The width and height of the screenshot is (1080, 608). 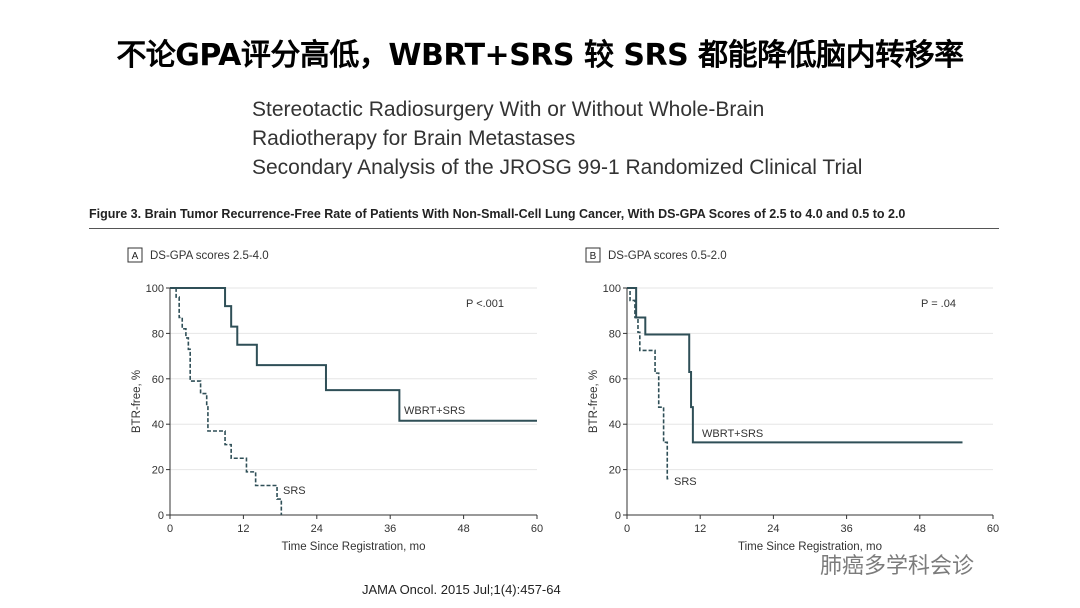 What do you see at coordinates (540, 55) in the screenshot?
I see `slide-title: 不论GPA评分高低，WBRT+SRS 较 SRS 都能降低脑内转移率` at bounding box center [540, 55].